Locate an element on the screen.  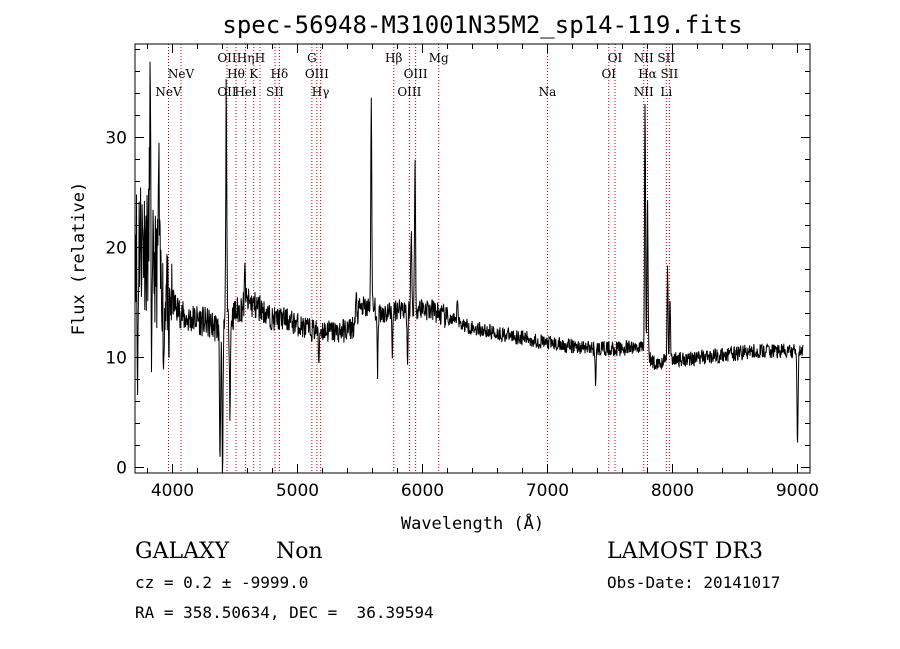
x-tick-label: 8000 is located at coordinates (672, 491).